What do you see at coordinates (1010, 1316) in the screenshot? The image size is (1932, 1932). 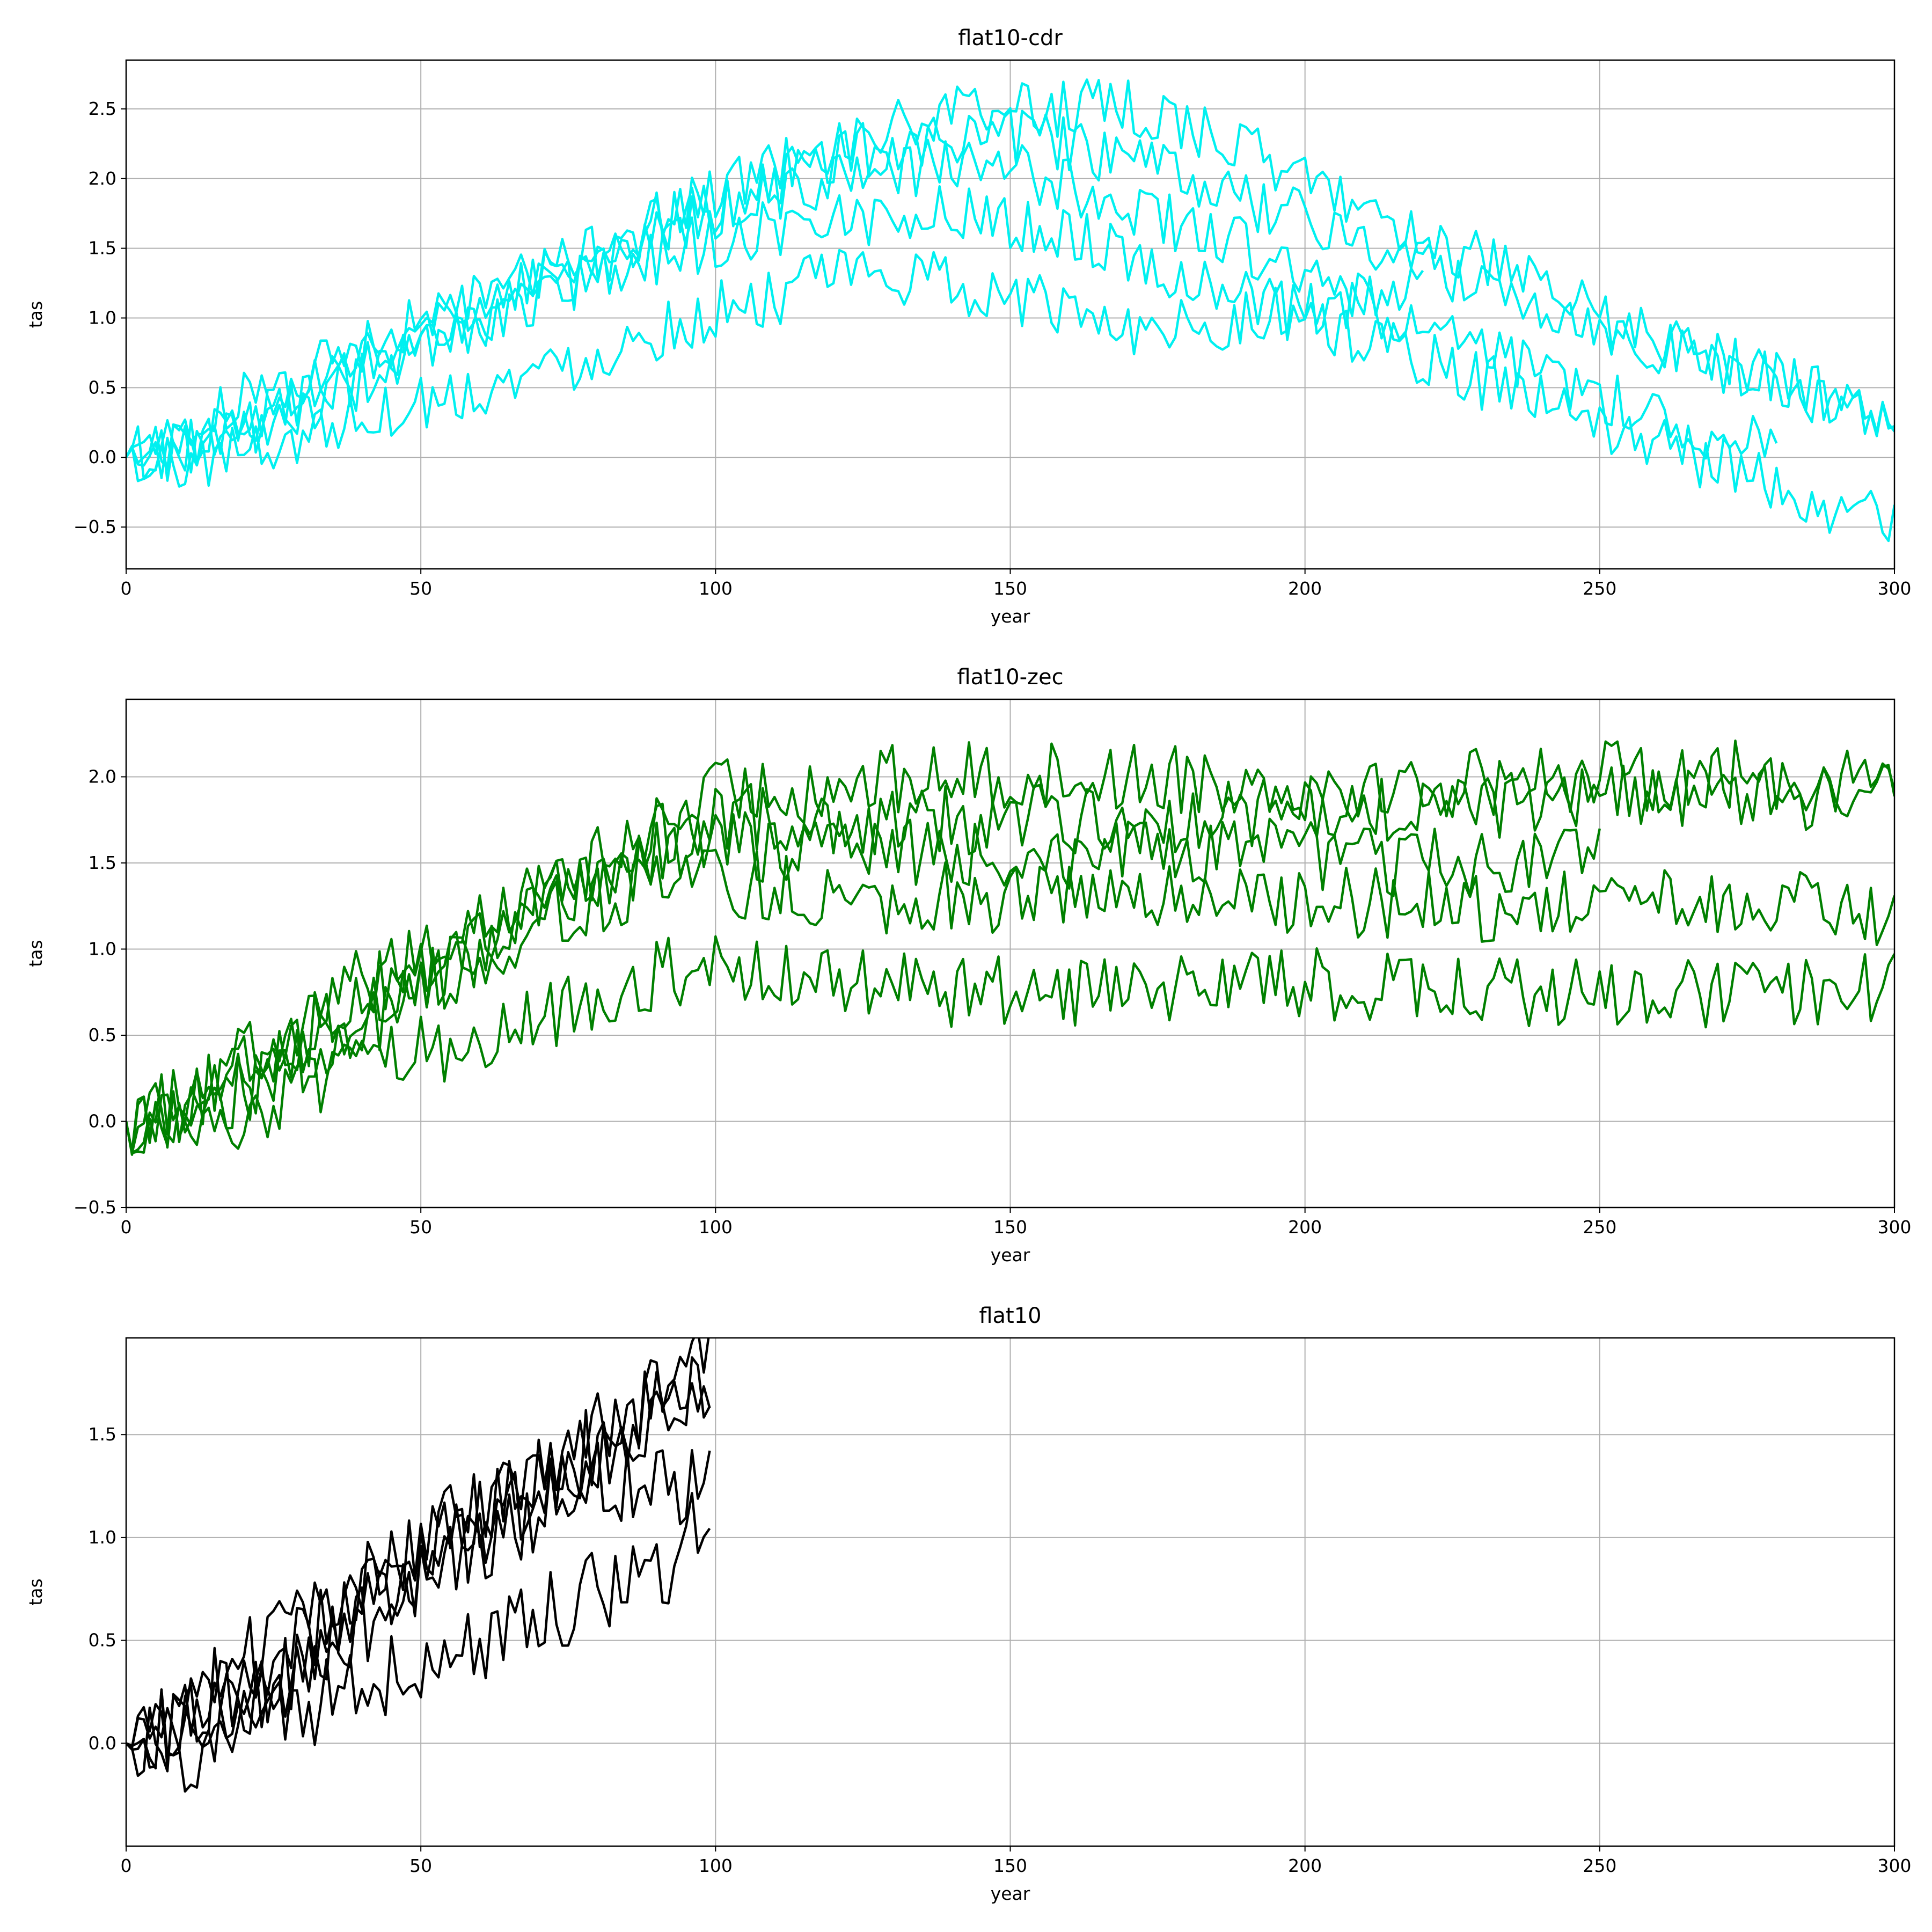 I see `chart-title: flat10` at bounding box center [1010, 1316].